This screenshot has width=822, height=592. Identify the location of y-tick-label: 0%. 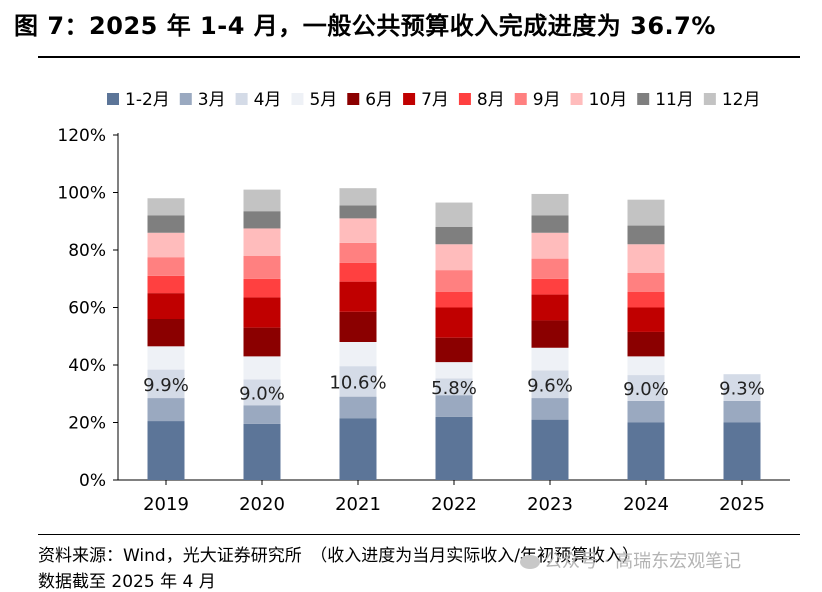
(92, 481).